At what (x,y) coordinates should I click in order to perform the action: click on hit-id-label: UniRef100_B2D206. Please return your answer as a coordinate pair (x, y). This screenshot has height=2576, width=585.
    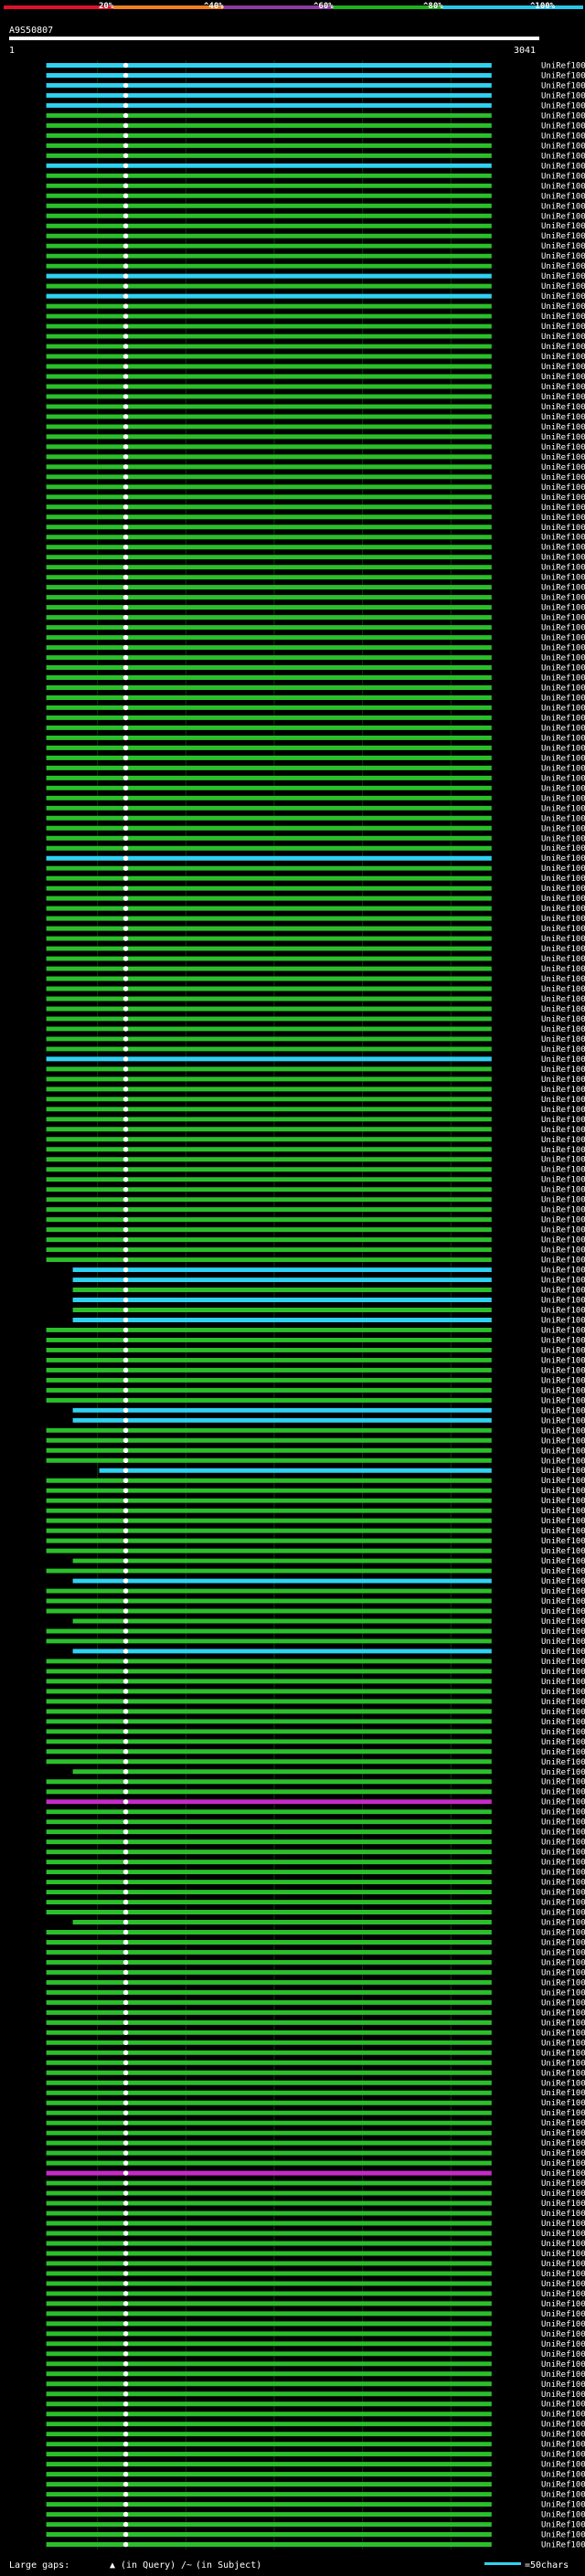
    Looking at the image, I should click on (563, 1802).